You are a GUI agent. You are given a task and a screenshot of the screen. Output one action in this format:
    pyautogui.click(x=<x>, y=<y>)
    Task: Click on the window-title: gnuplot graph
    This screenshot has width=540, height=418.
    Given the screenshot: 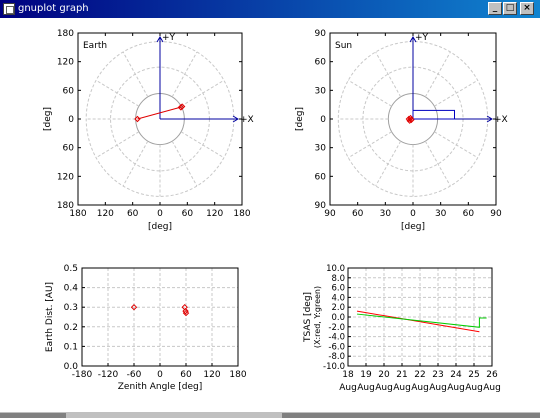 What is the action you would take?
    pyautogui.click(x=53, y=8)
    